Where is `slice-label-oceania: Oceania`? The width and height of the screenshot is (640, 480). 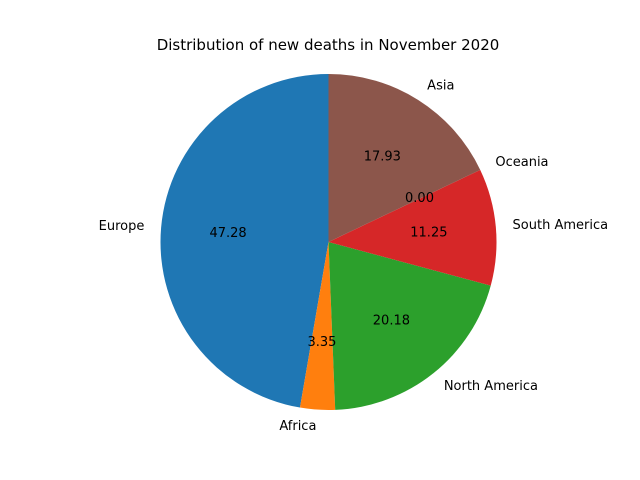 slice-label-oceania: Oceania is located at coordinates (521, 162).